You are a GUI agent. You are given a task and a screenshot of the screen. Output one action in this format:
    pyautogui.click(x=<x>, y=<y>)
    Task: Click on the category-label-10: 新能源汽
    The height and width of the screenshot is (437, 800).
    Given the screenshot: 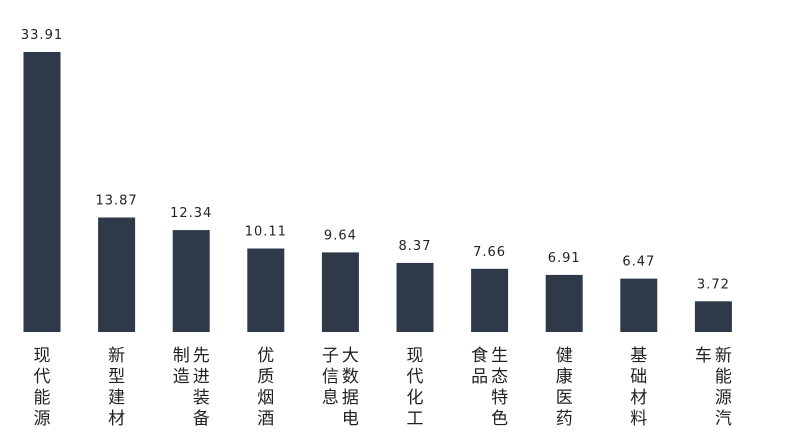 What is the action you would take?
    pyautogui.click(x=723, y=387)
    